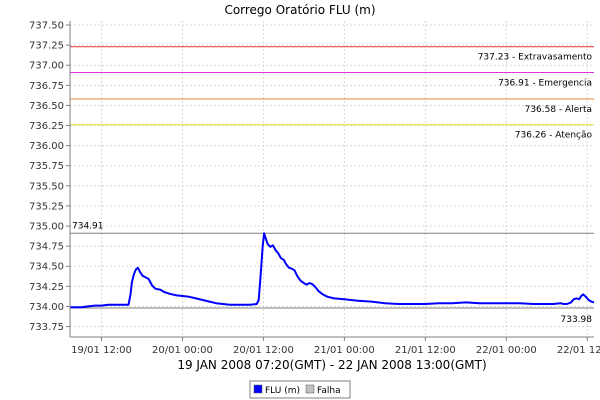 The height and width of the screenshot is (400, 600). What do you see at coordinates (46, 166) in the screenshot?
I see `y-tick-label: 735.75` at bounding box center [46, 166].